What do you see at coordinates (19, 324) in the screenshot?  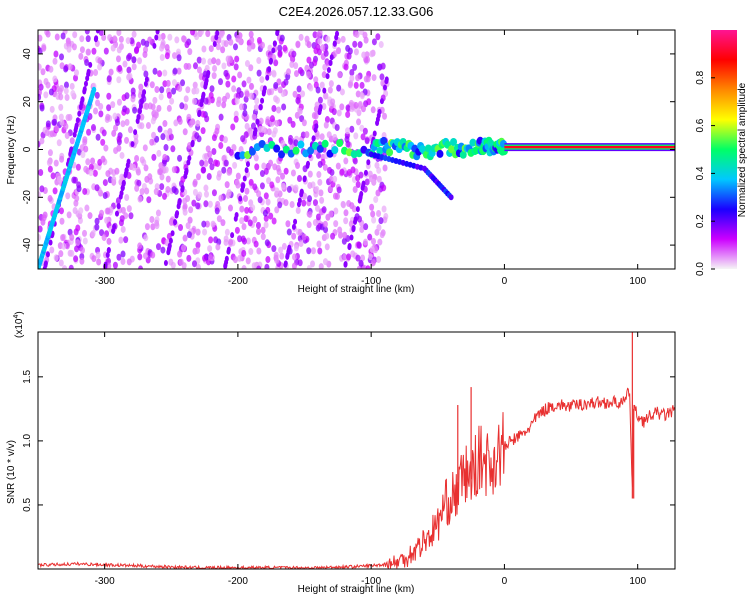 I see `snr-scale-label: (x104)` at bounding box center [19, 324].